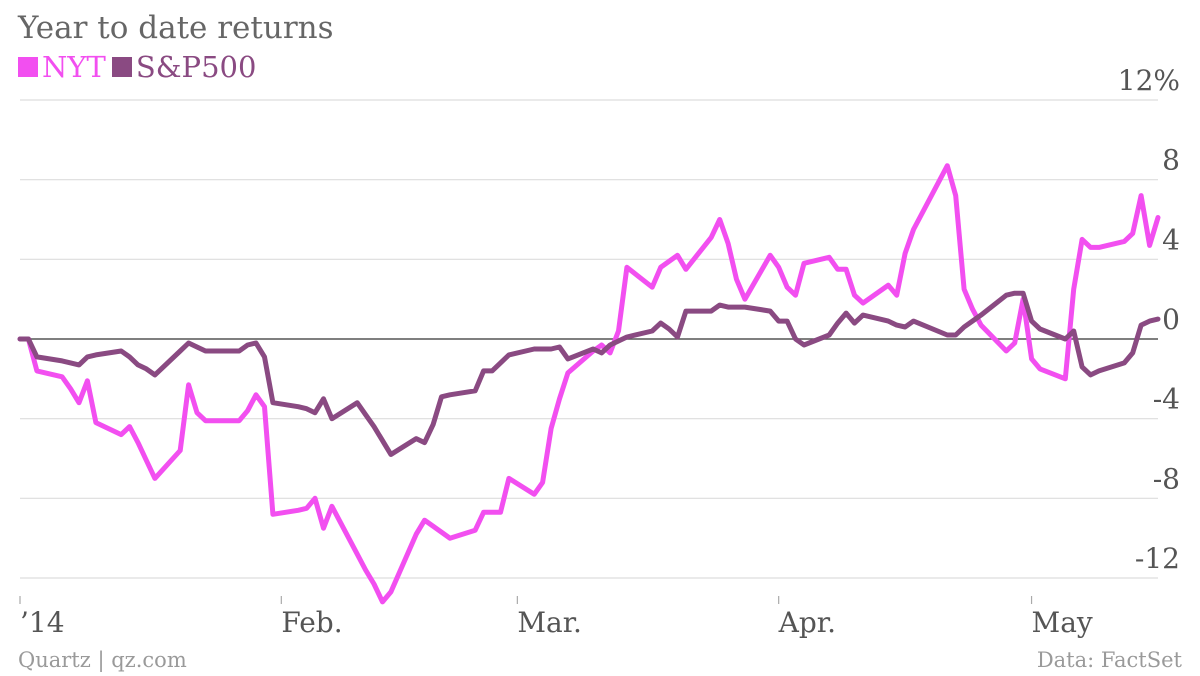  Describe the element at coordinates (74, 67) in the screenshot. I see `legend-label-nyt: NYT` at that location.